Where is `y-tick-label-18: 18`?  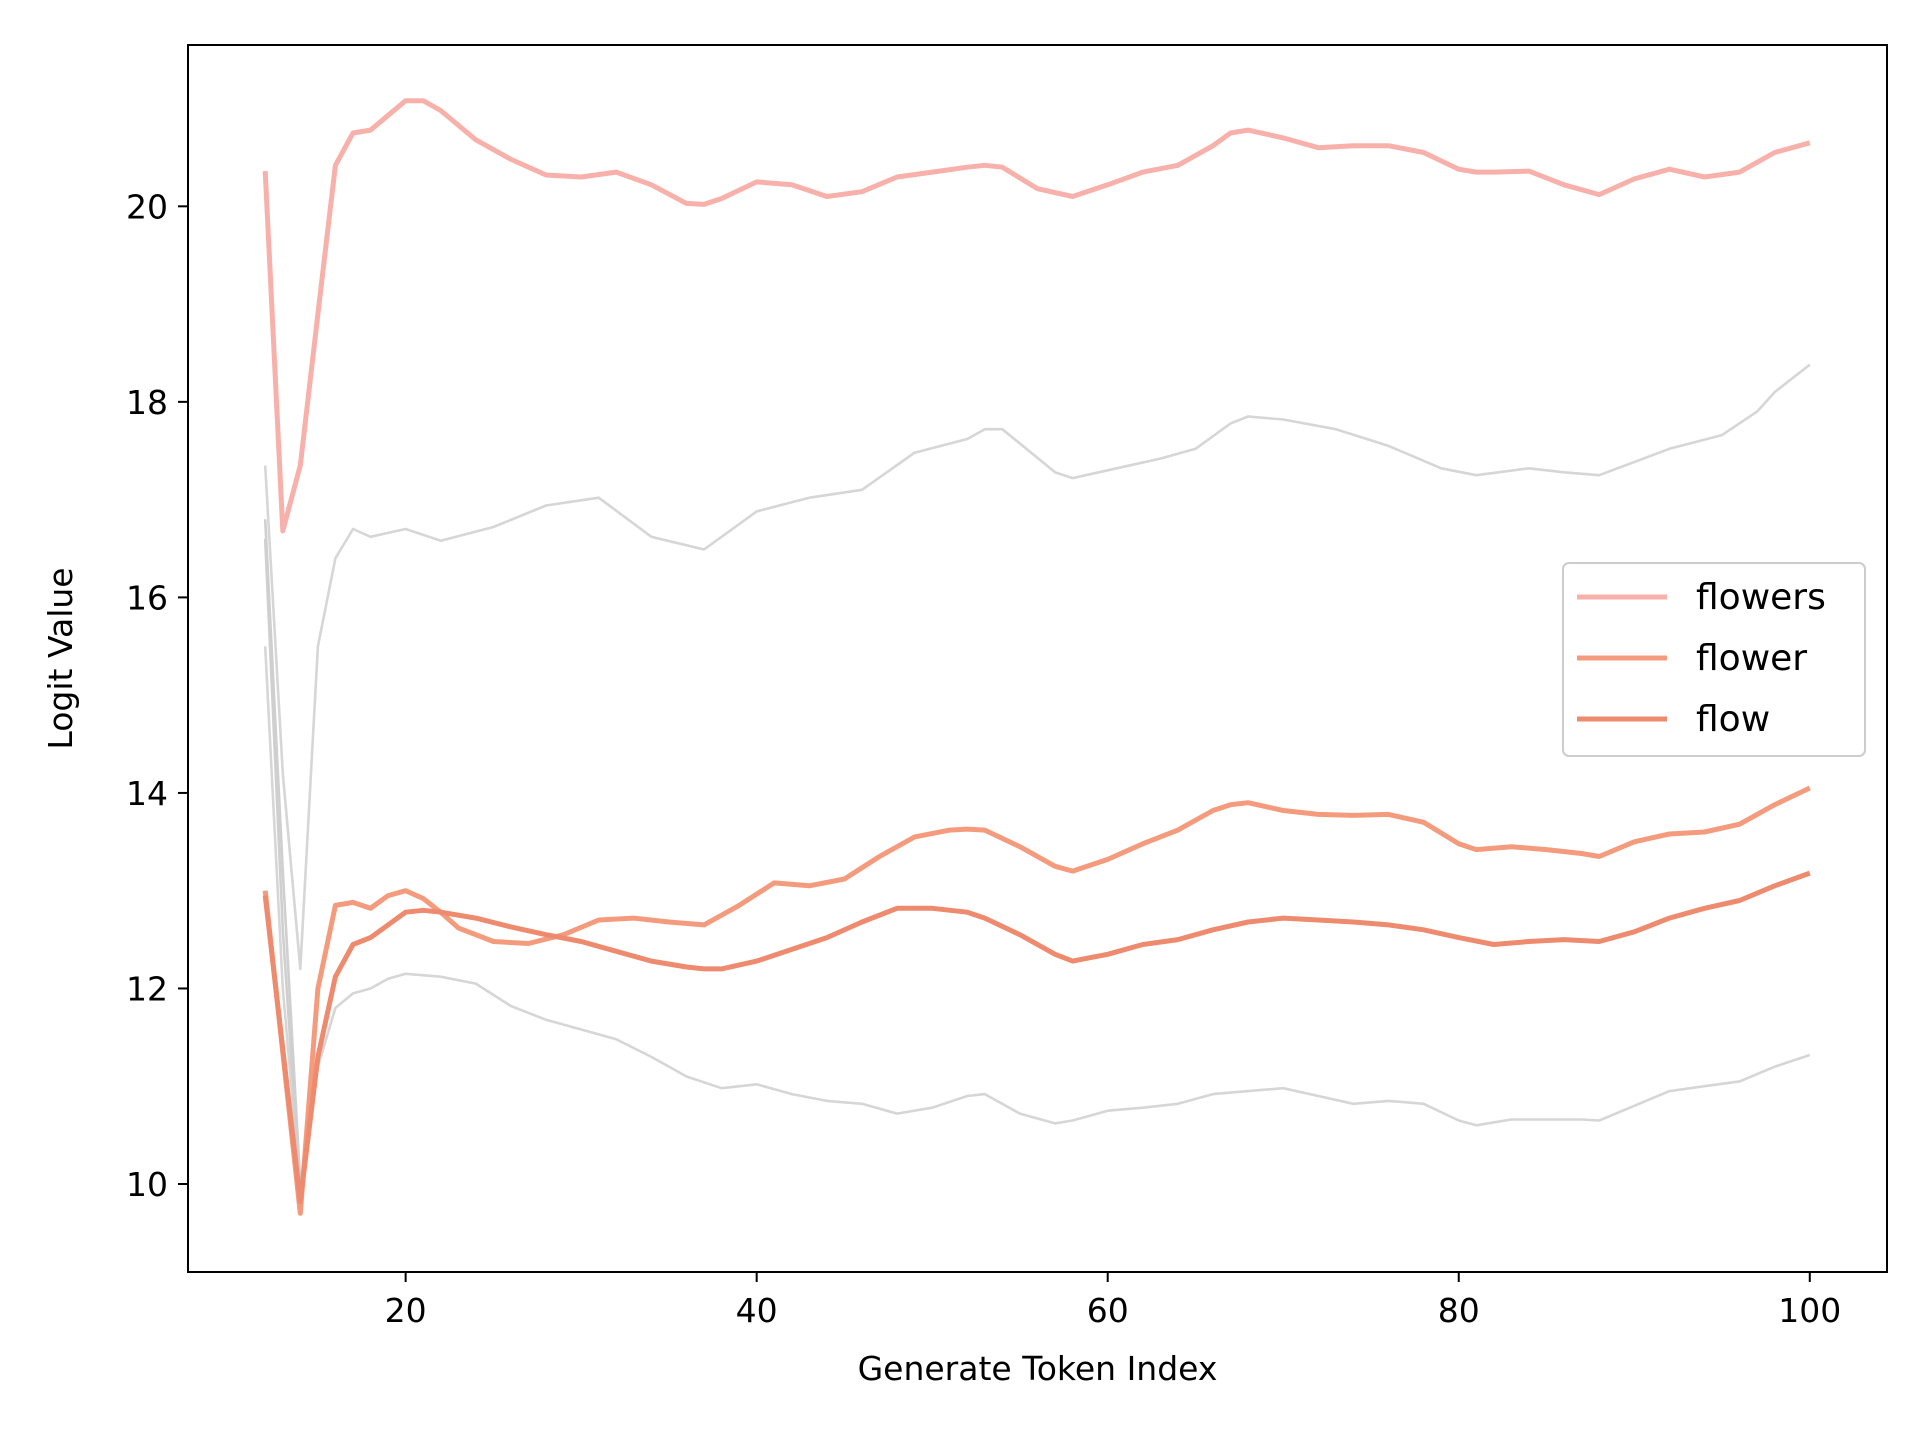 y-tick-label-18: 18 is located at coordinates (147, 402).